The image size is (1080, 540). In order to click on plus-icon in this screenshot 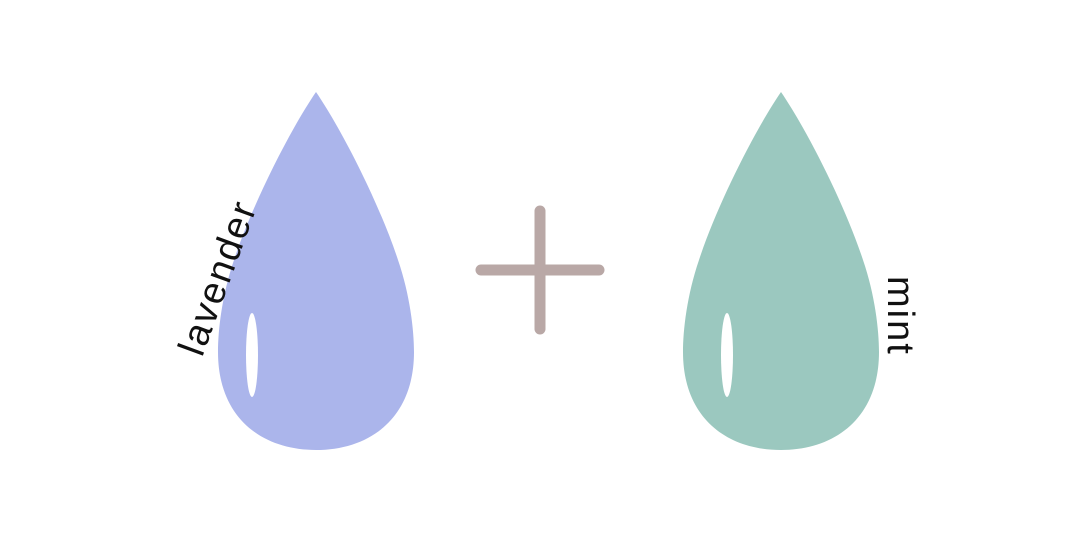, I will do `click(540, 270)`.